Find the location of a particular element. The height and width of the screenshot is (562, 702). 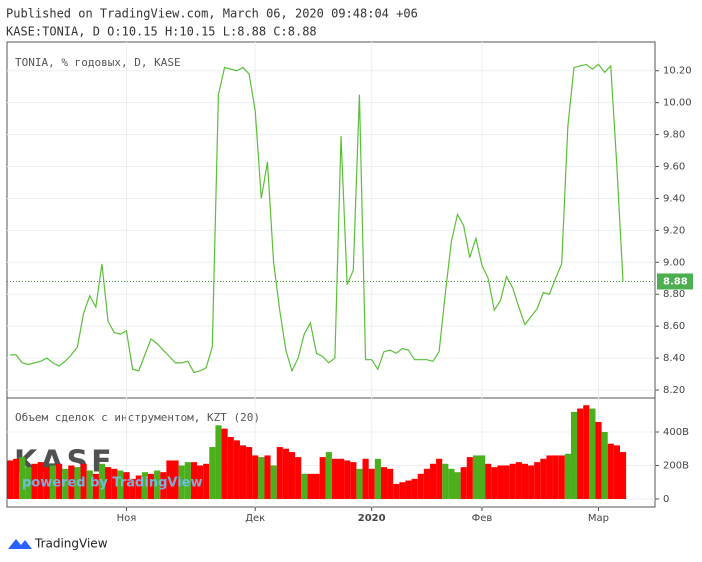

volume-legend: Объем сделок с инструментом, KZT (20) is located at coordinates (137, 417).